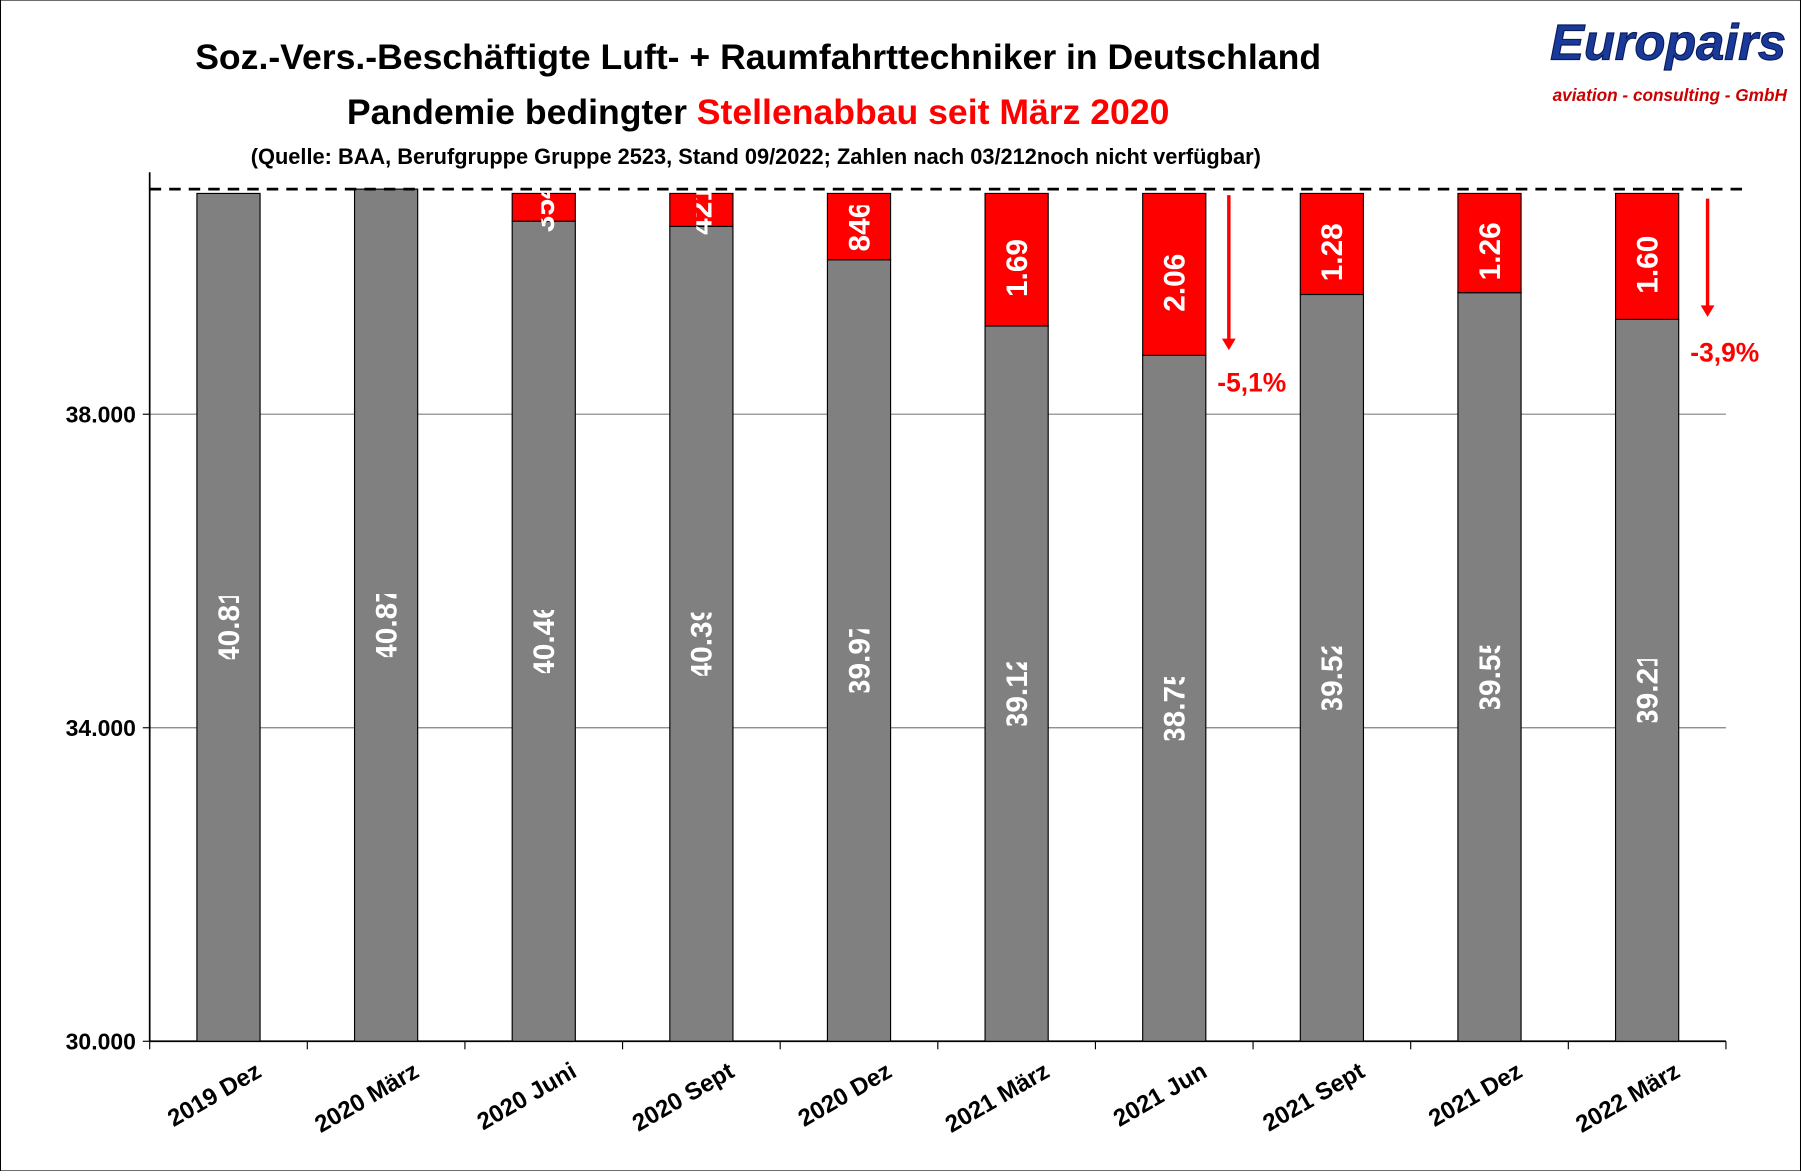 The width and height of the screenshot is (1801, 1176). I want to click on value-label: 354, so click(544, 207).